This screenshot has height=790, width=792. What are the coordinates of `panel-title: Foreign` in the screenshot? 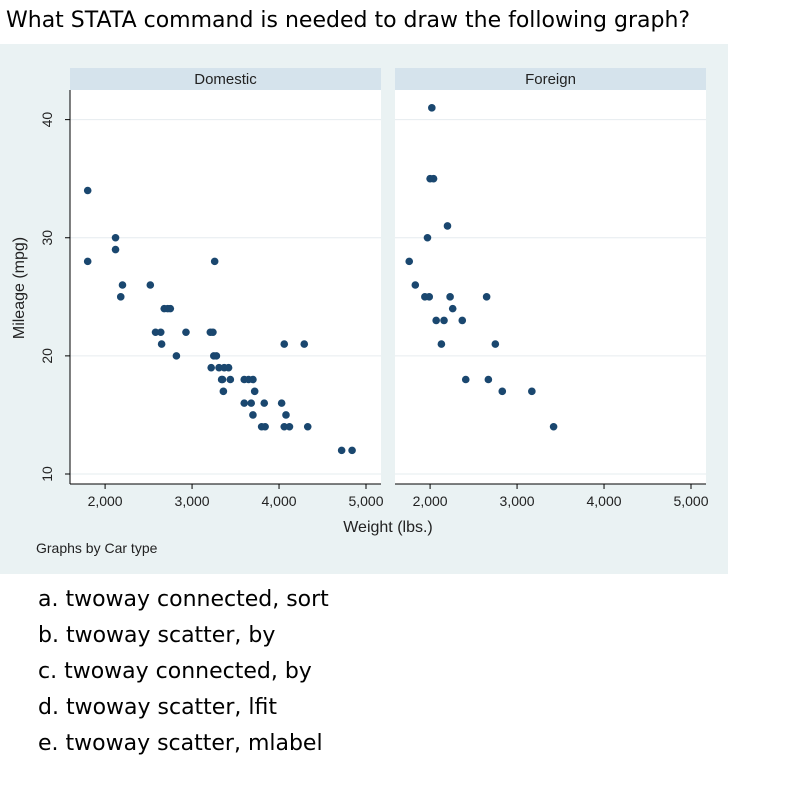 It's located at (550, 79).